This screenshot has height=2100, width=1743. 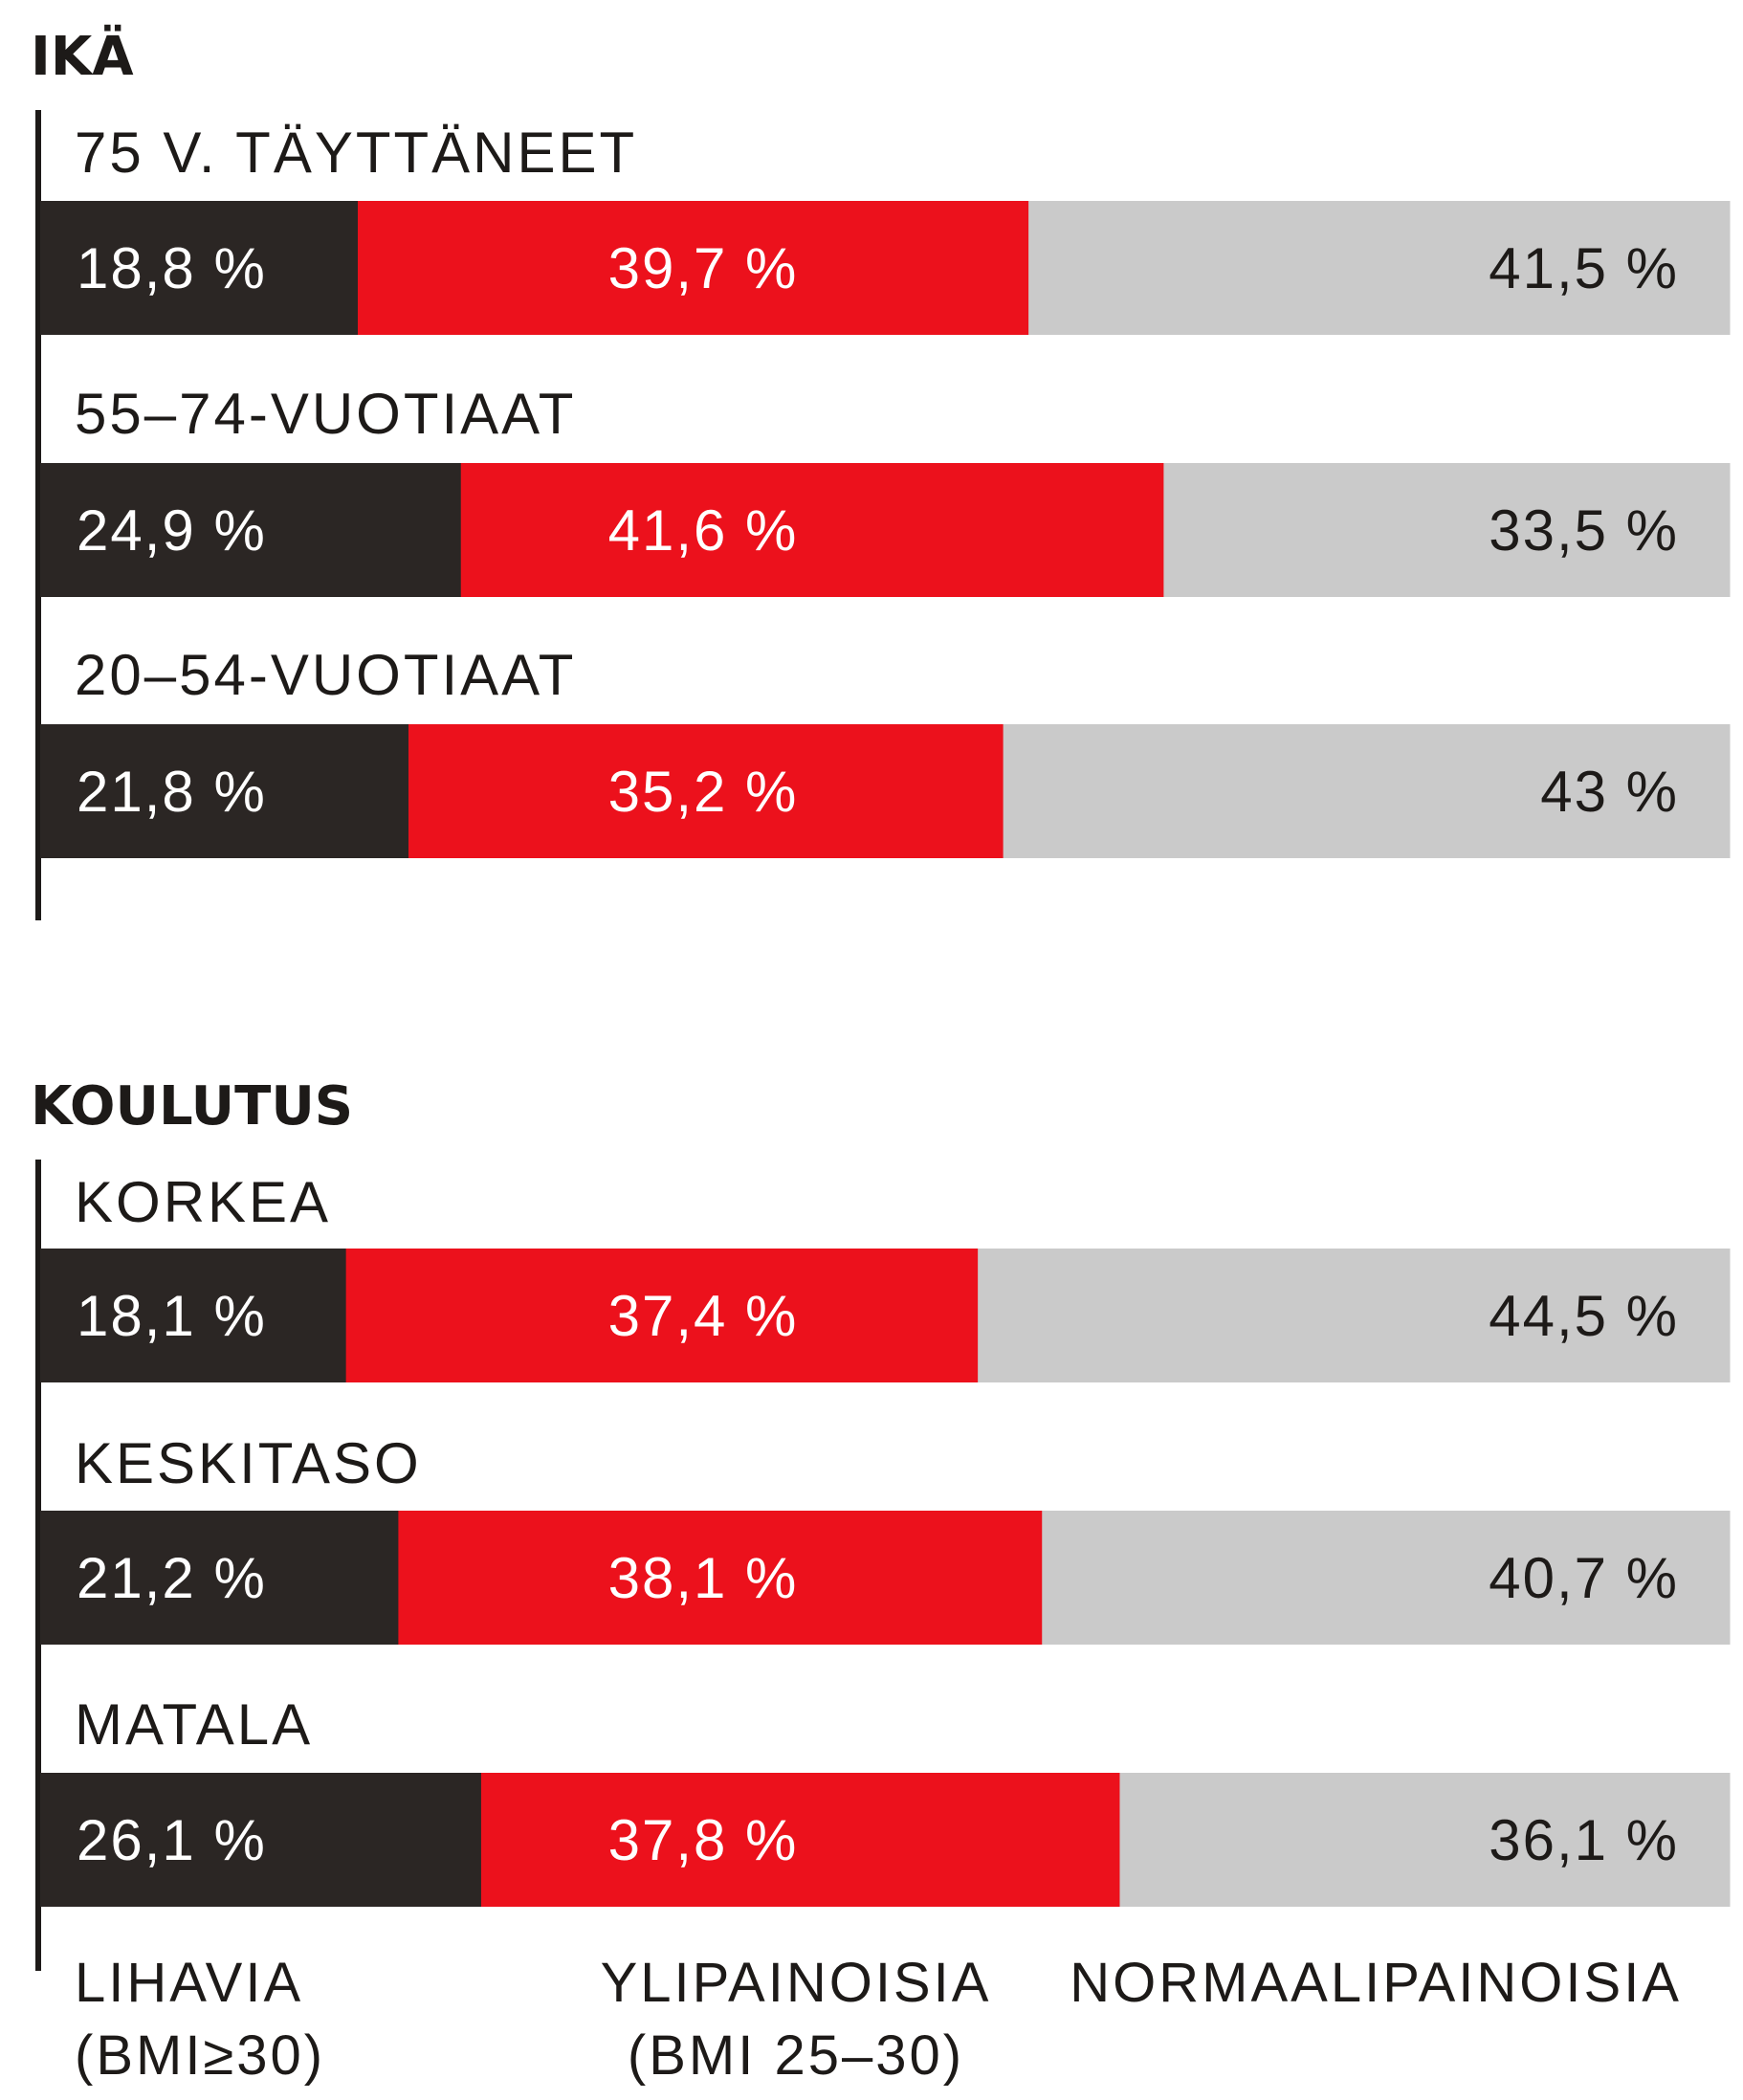 I want to click on row-label-0-1: 55–74-VUOTIAAT, so click(x=325, y=414).